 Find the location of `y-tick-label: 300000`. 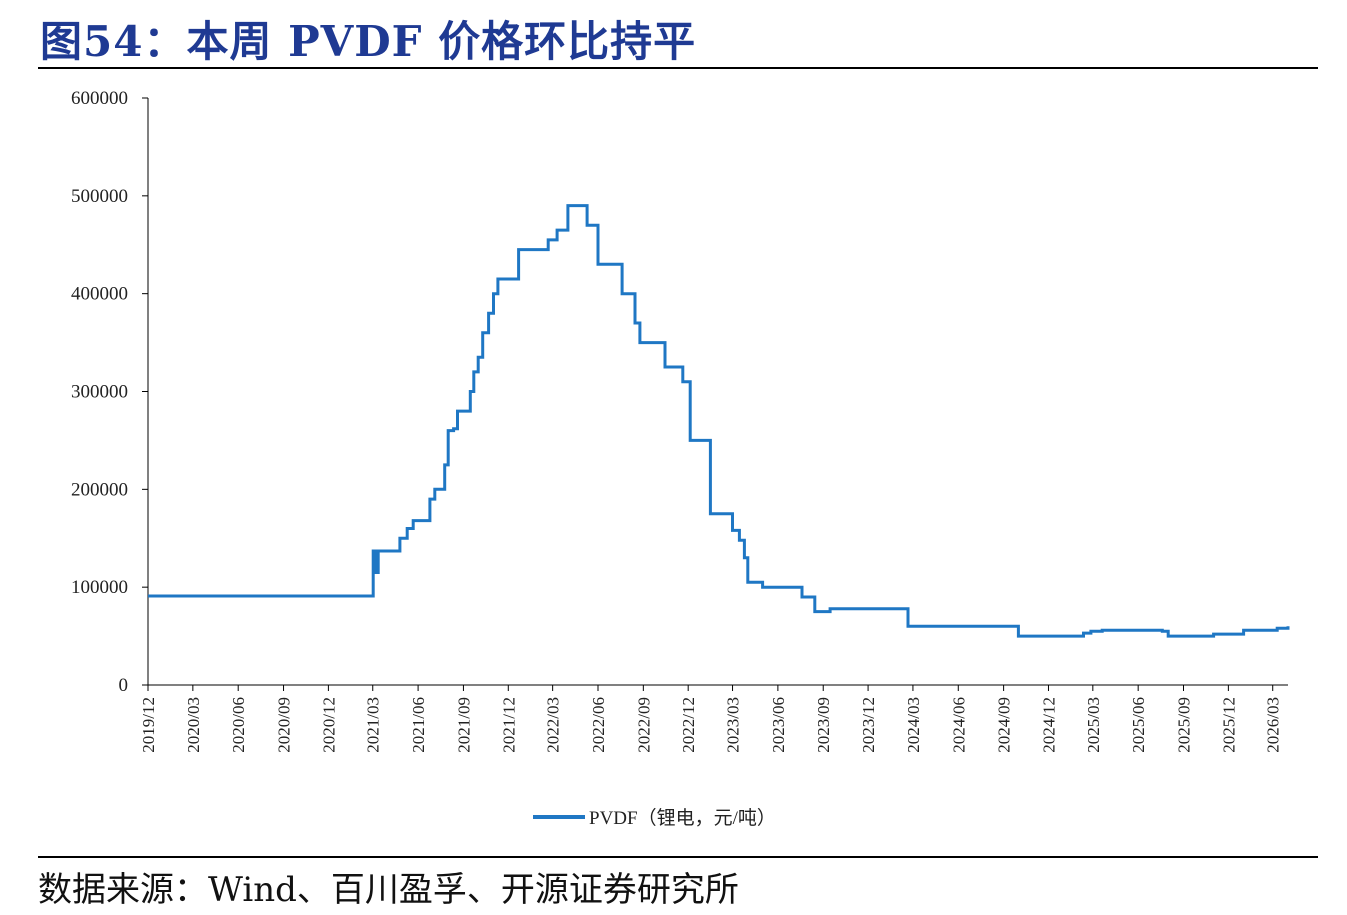

y-tick-label: 300000 is located at coordinates (99, 392).